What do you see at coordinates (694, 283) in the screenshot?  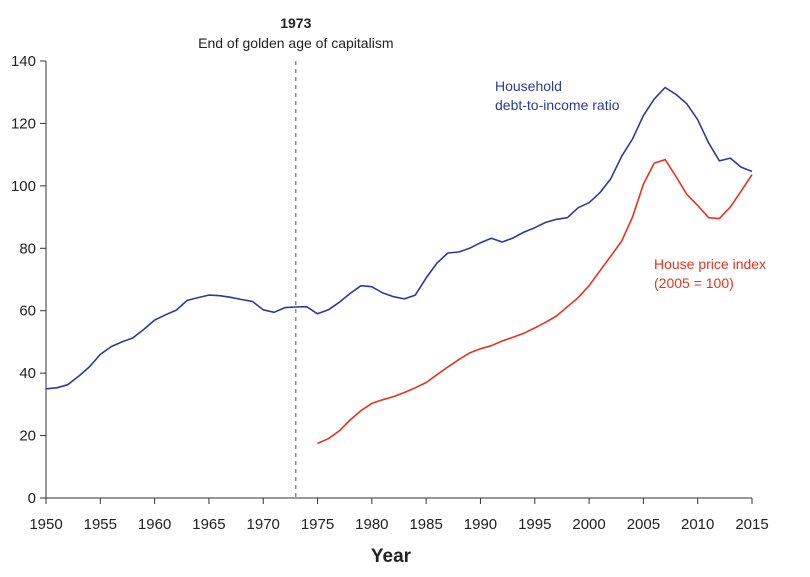 I see `series-label-house-price-line2: (2005 = 100)` at bounding box center [694, 283].